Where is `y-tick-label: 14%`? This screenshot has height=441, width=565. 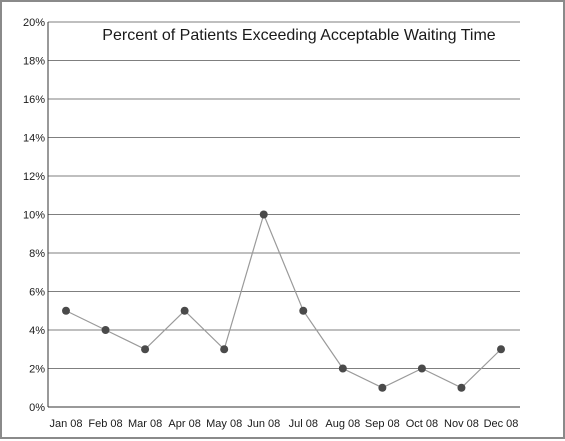 y-tick-label: 14% is located at coordinates (34, 139).